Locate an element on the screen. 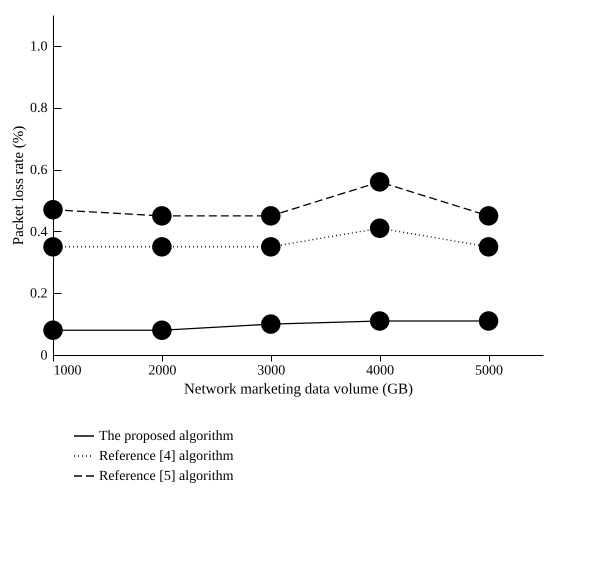 The width and height of the screenshot is (595, 567). legend-label: The proposed algorithm is located at coordinates (166, 436).